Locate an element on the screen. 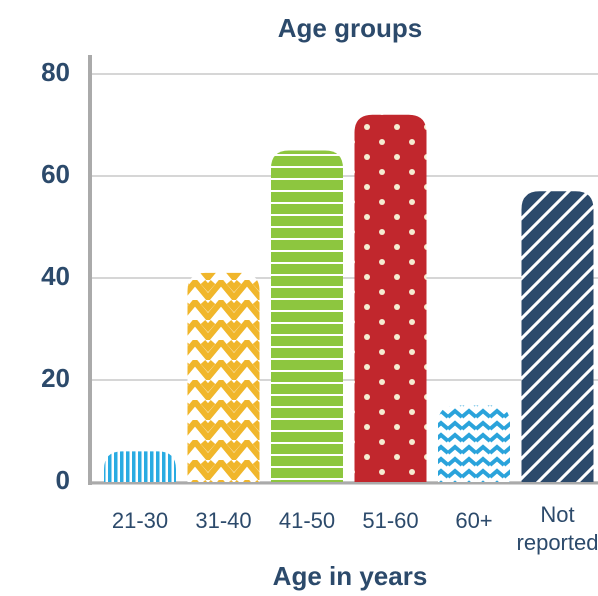 This screenshot has width=598, height=596. y-tick-label: 80 is located at coordinates (55, 72).